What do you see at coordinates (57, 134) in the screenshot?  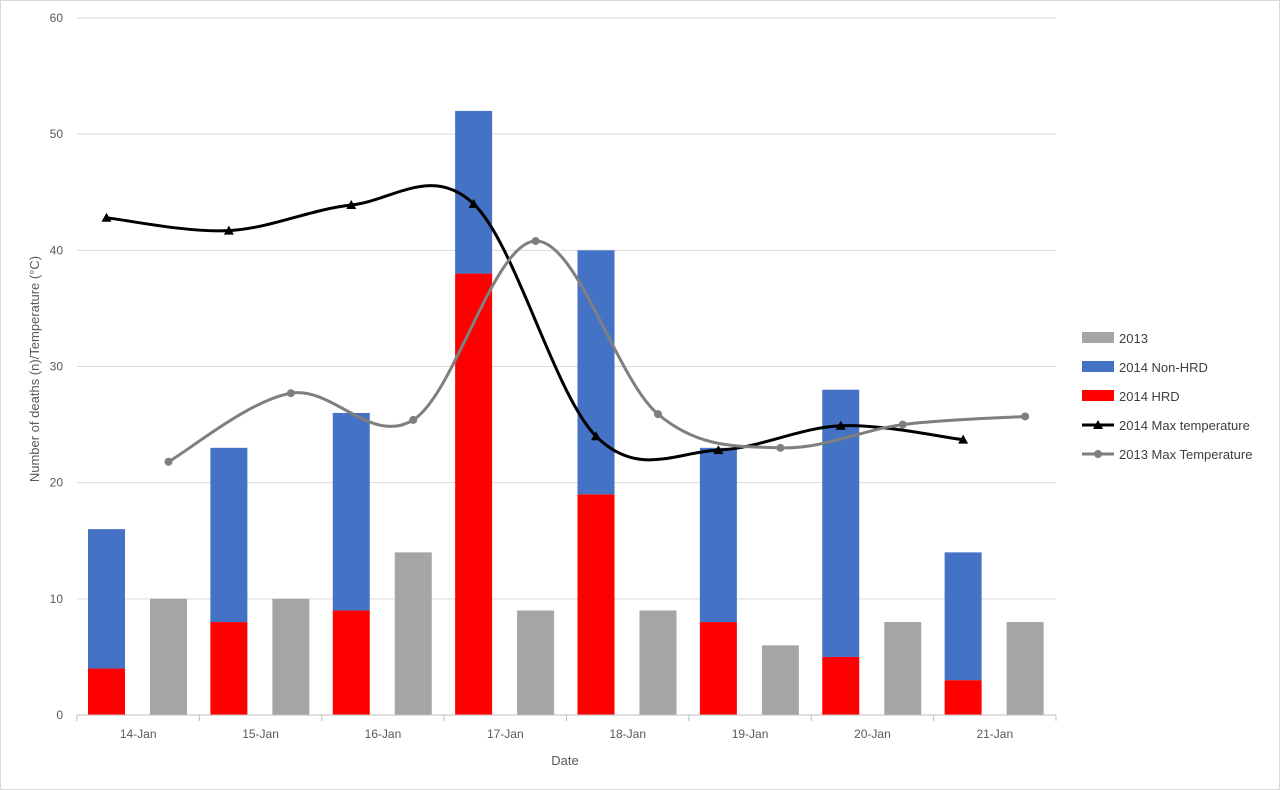 I see `y-tick-label: 50` at bounding box center [57, 134].